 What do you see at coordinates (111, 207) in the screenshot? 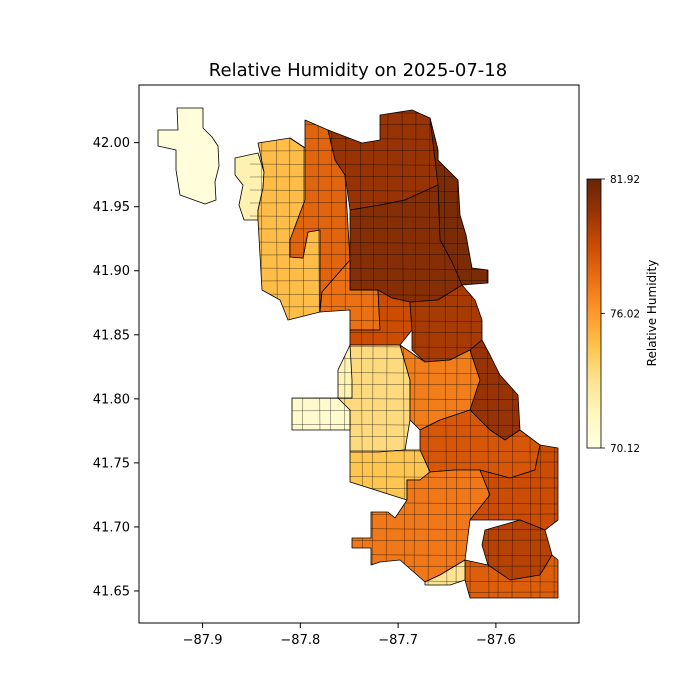
I see `y-tick-label: 41.95` at bounding box center [111, 207].